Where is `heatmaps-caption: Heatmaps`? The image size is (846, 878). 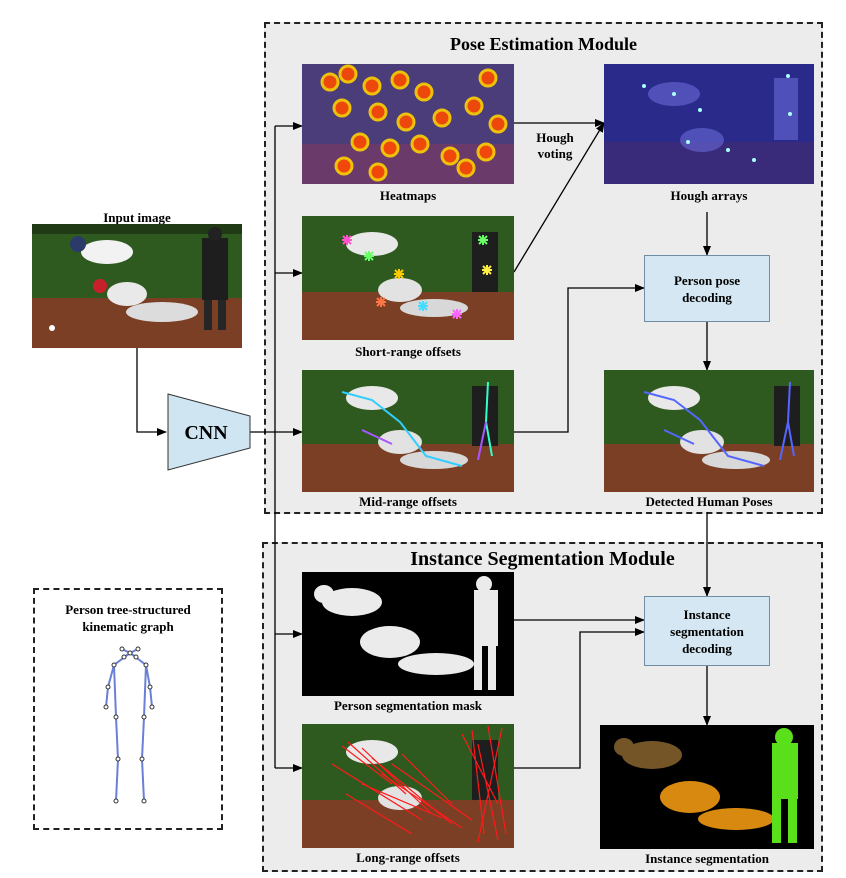 heatmaps-caption: Heatmaps is located at coordinates (408, 195).